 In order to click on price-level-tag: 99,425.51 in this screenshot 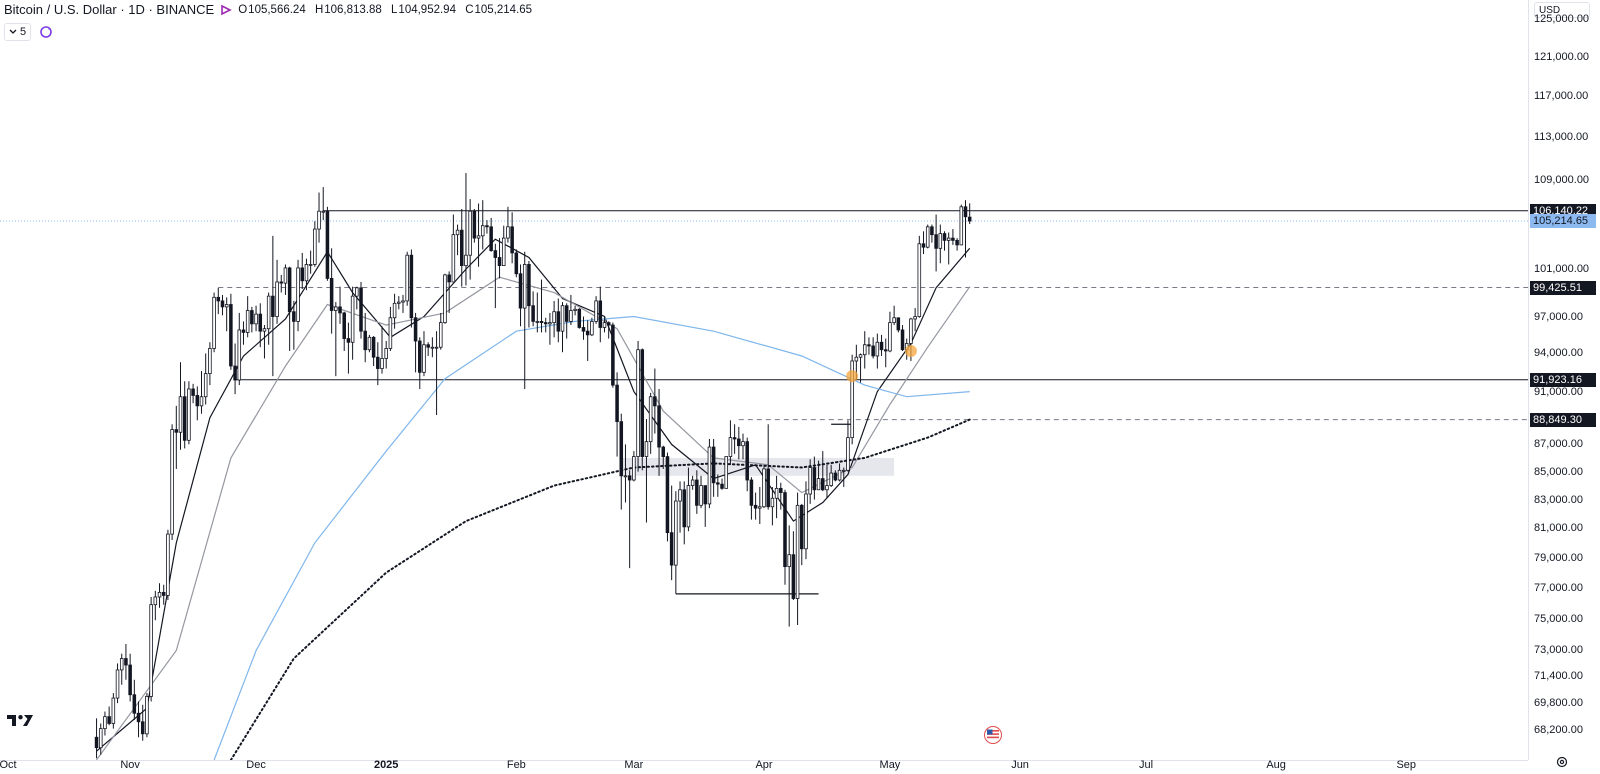, I will do `click(1563, 287)`.